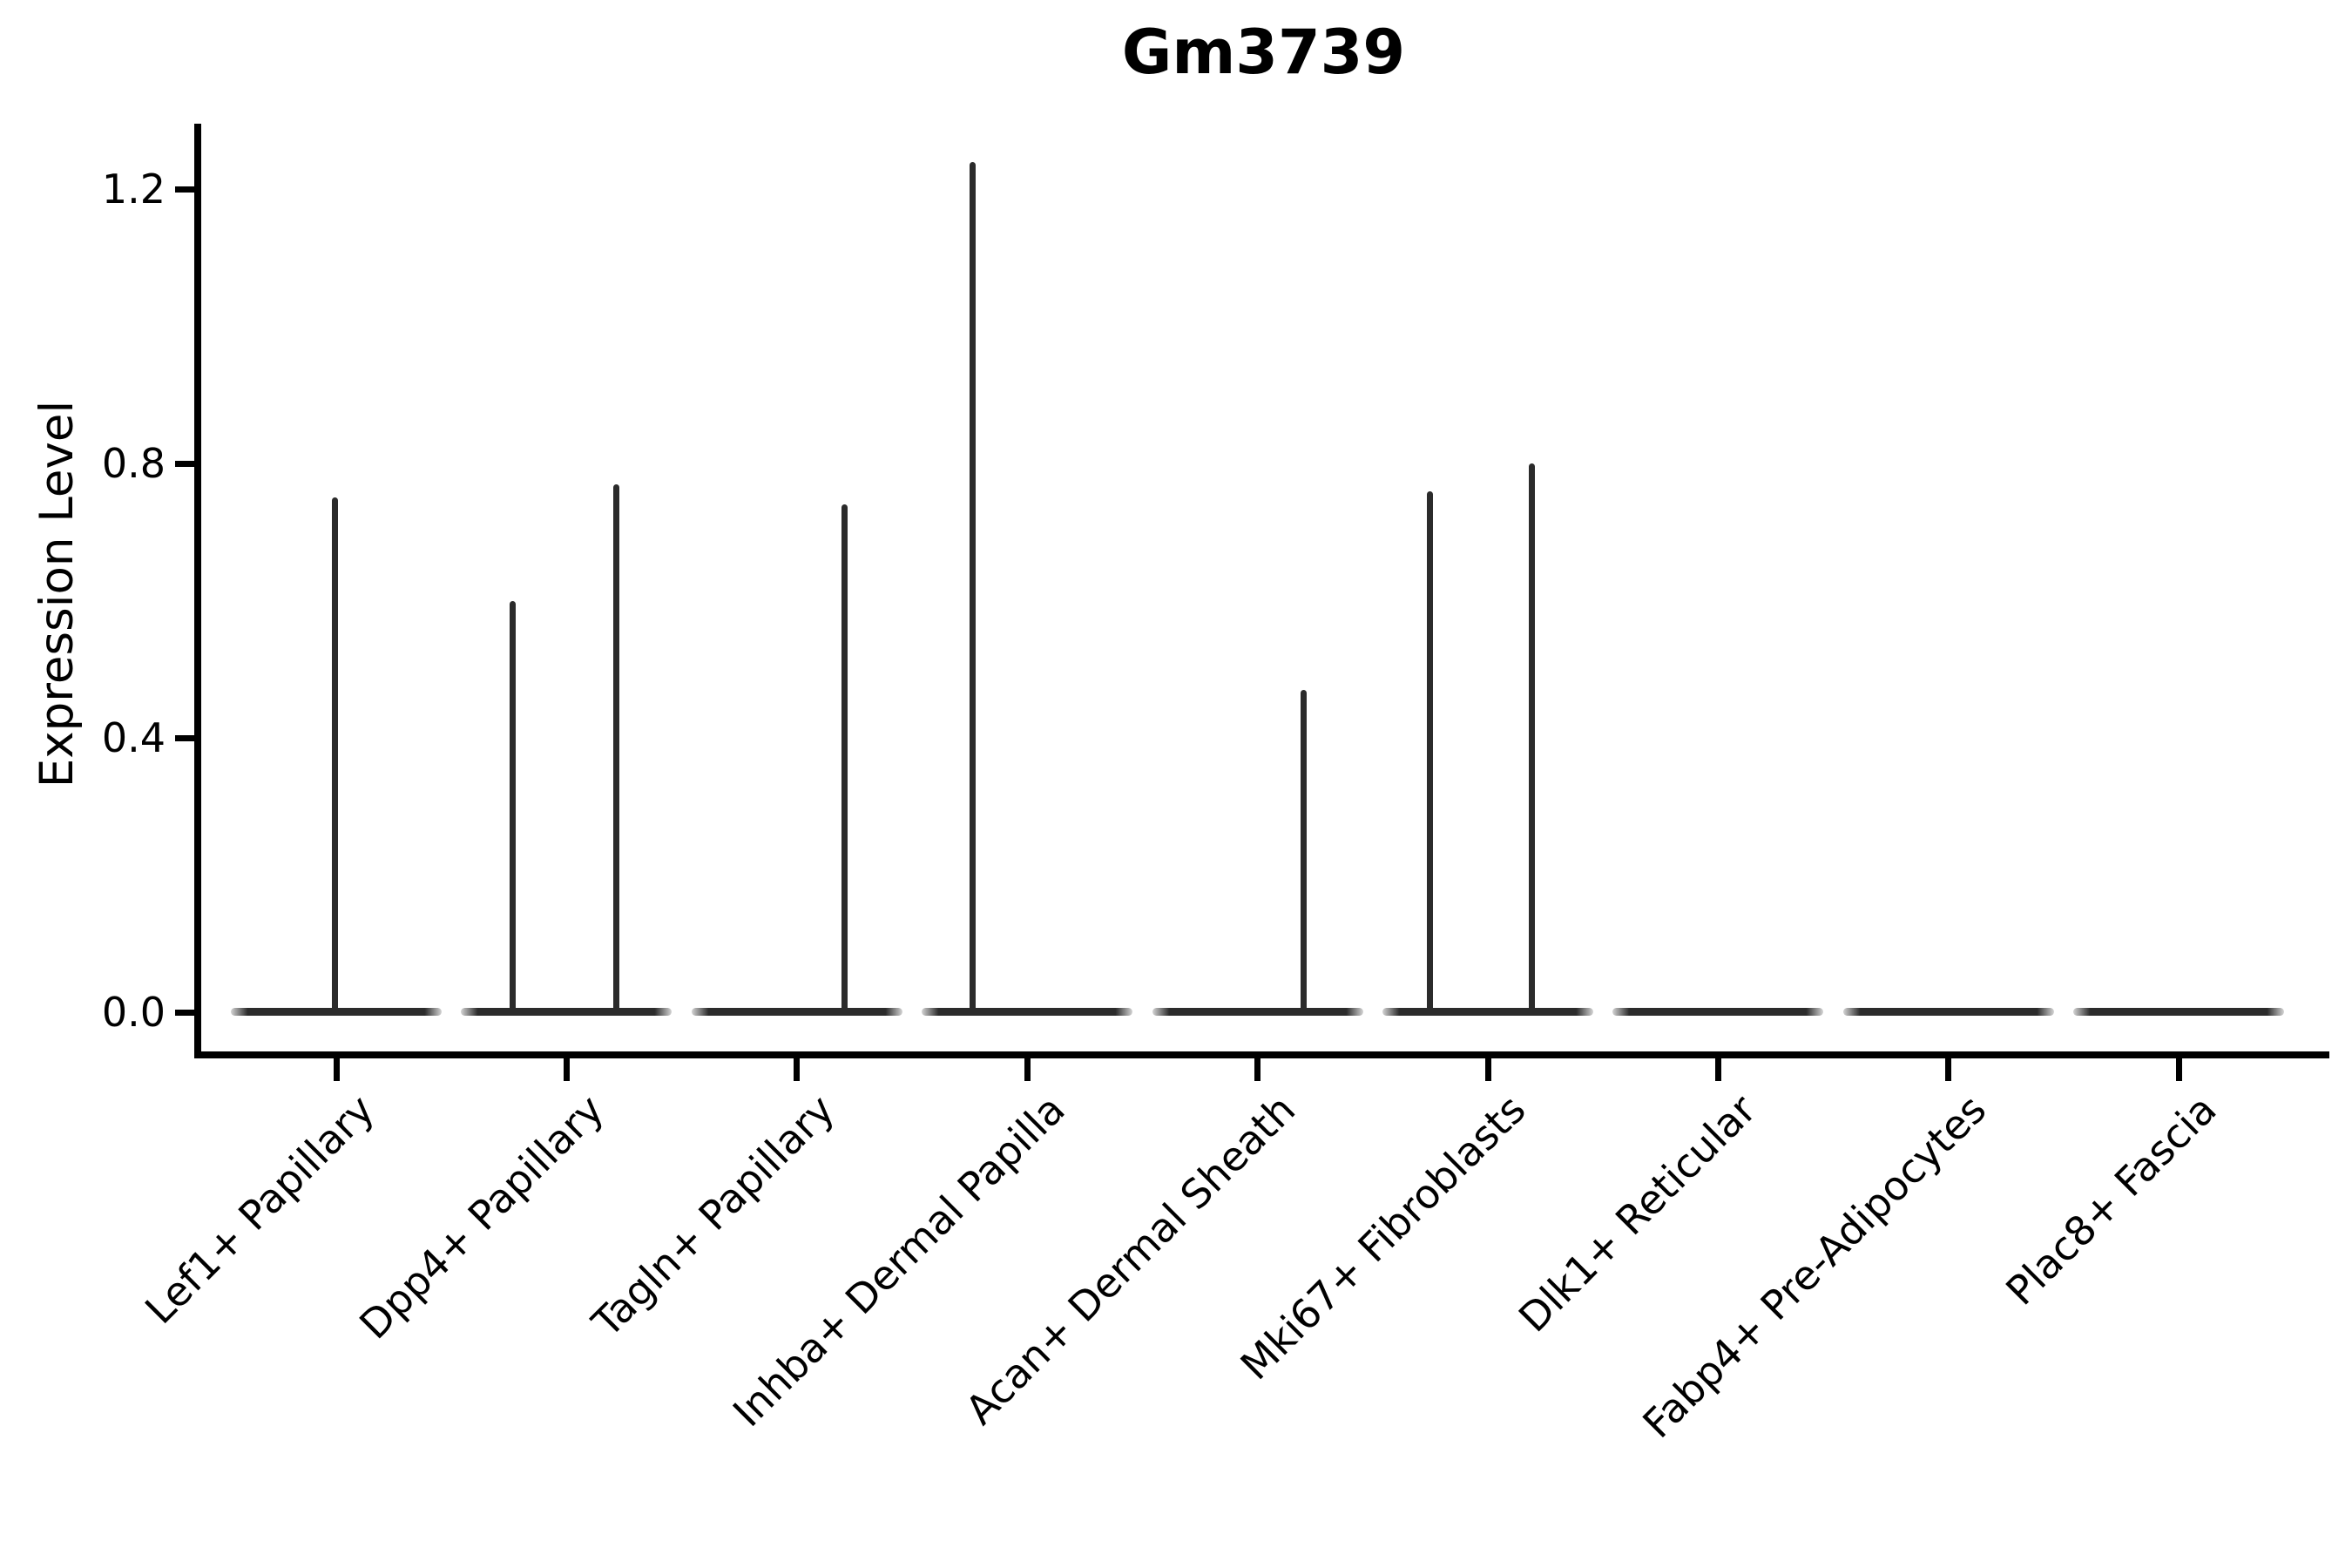  I want to click on y-axis-label: Expression Level, so click(57, 594).